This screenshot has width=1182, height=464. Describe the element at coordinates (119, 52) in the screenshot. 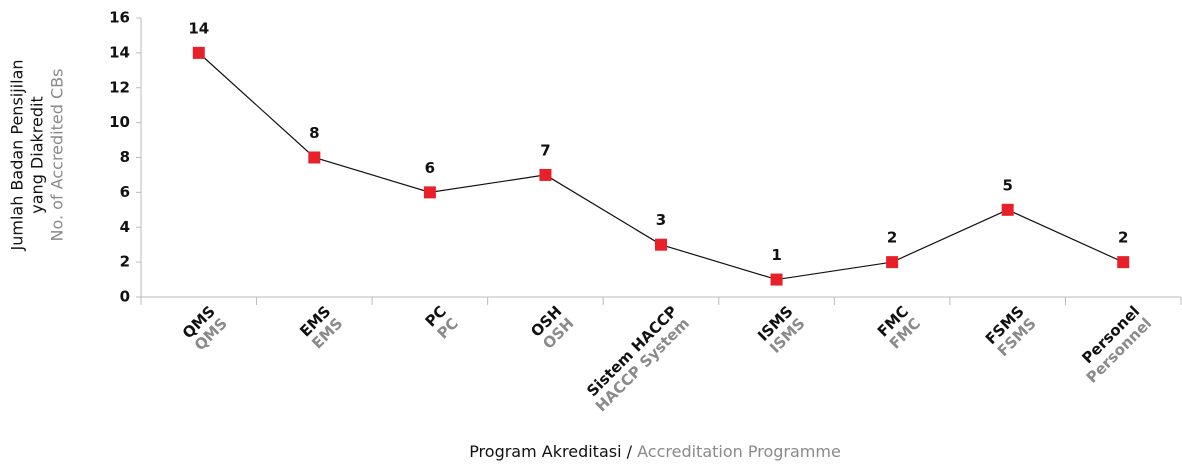

I see `y-tick-label: 14` at that location.